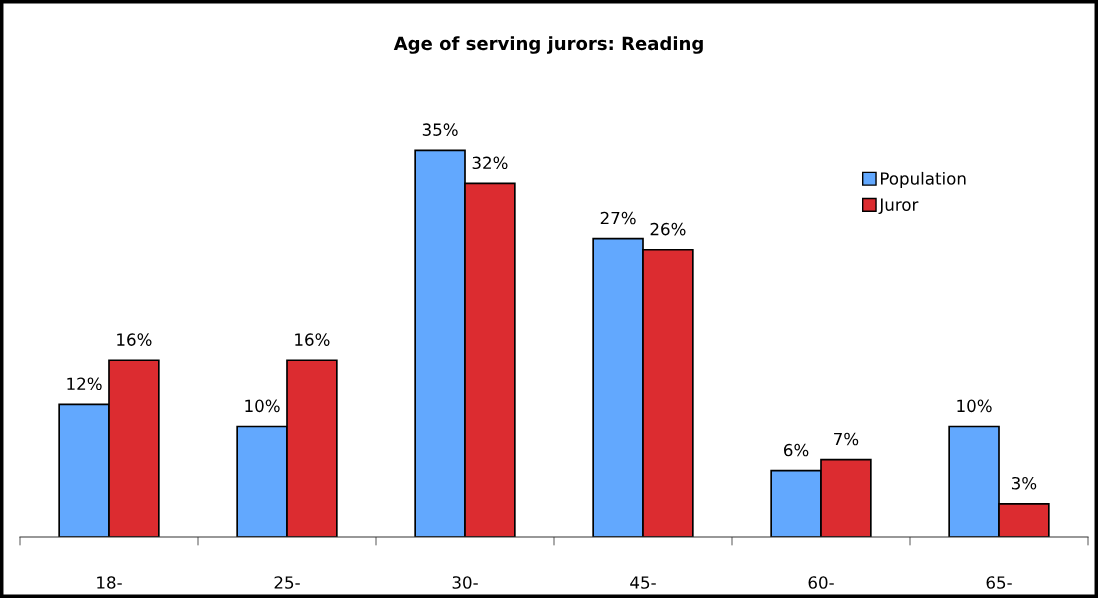 The width and height of the screenshot is (1098, 598). Describe the element at coordinates (287, 582) in the screenshot. I see `x-tick-label: 25-` at that location.